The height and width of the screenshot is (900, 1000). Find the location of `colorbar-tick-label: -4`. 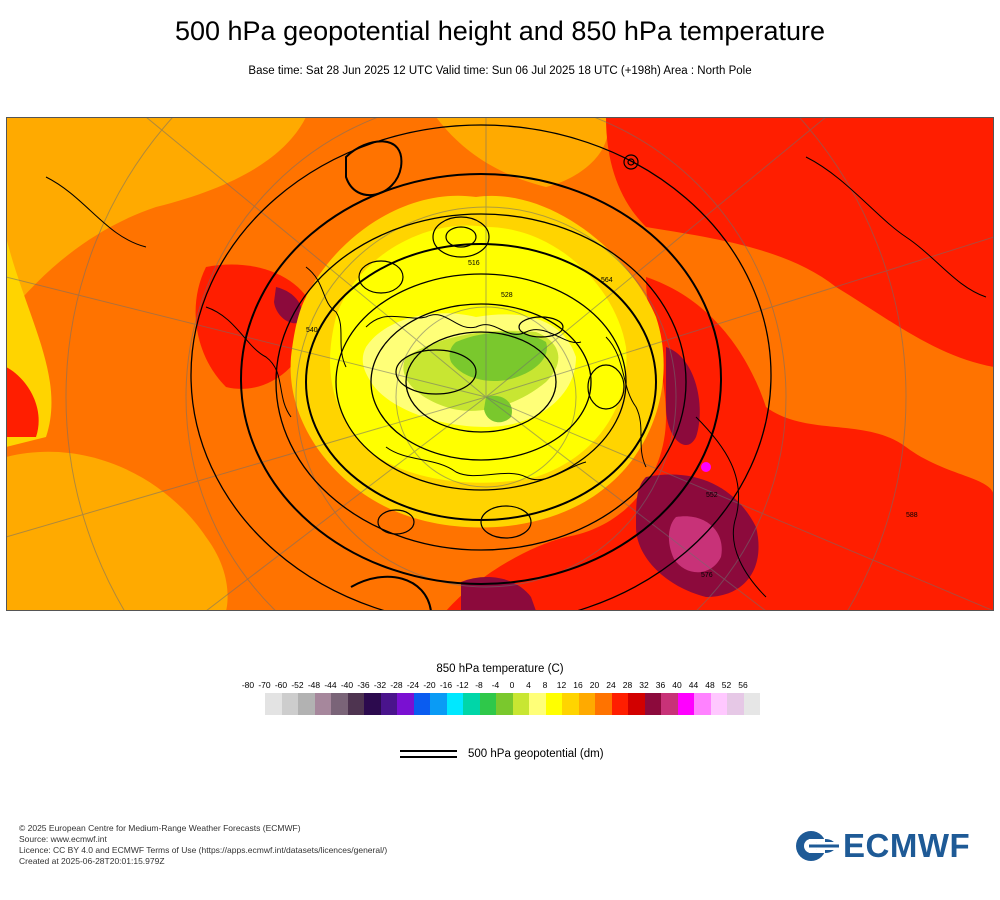

colorbar-tick-label: -4 is located at coordinates (495, 685).